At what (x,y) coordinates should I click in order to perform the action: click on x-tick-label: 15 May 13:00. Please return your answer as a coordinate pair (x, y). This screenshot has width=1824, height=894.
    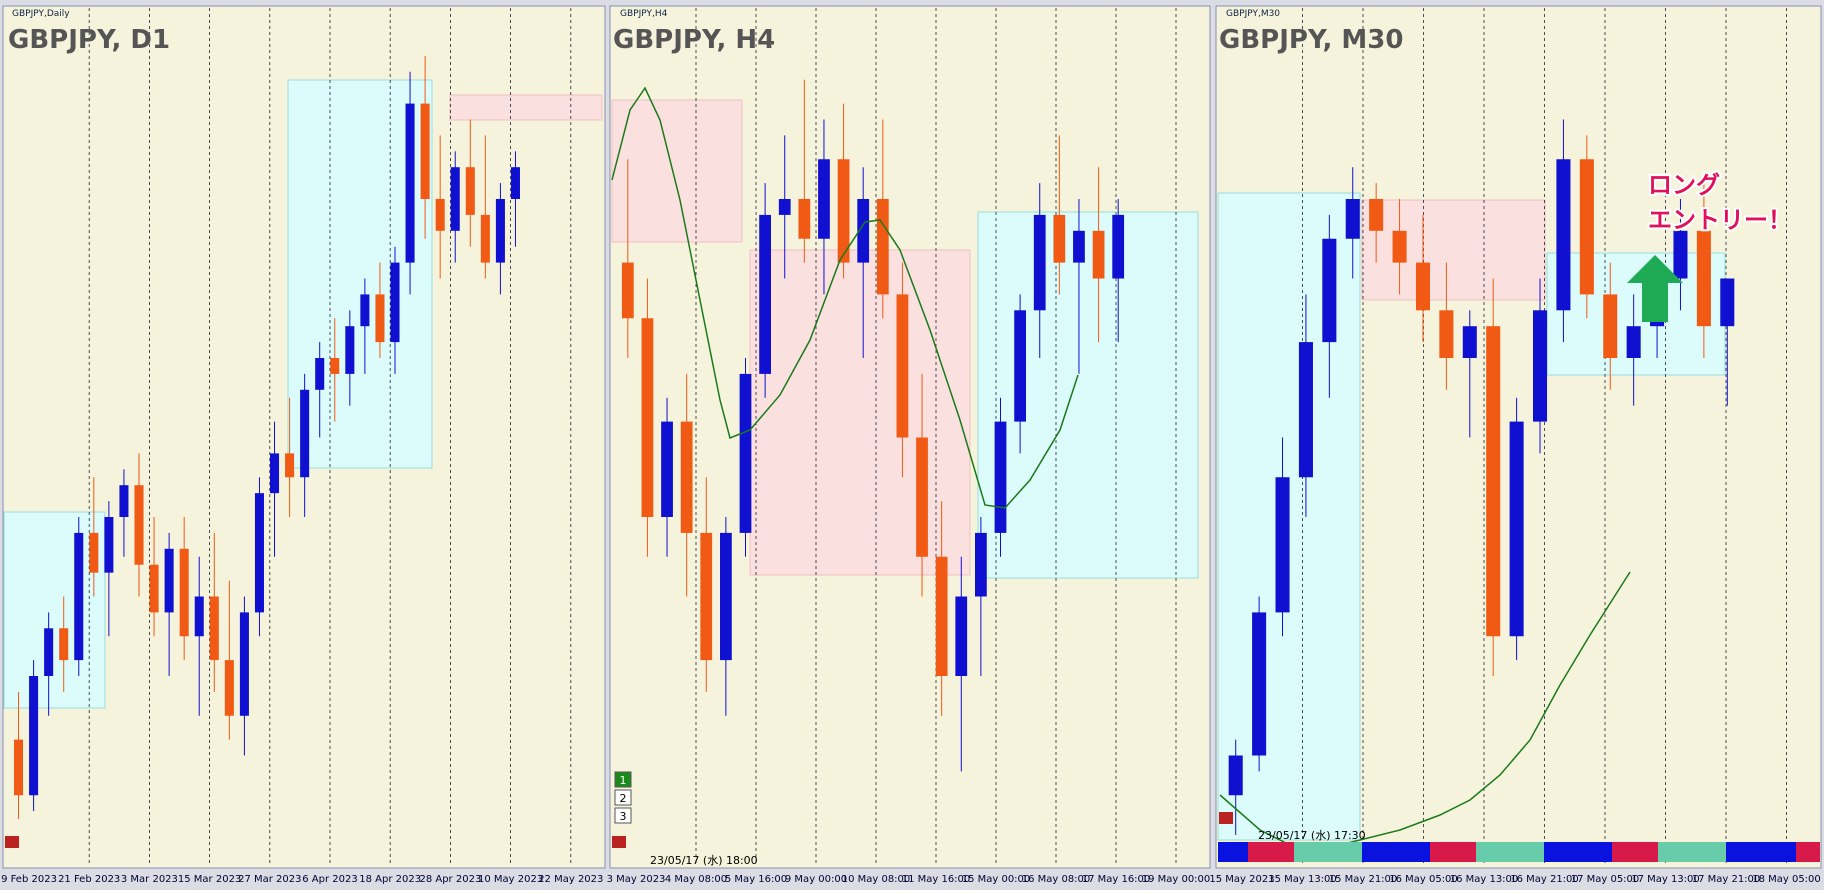
    Looking at the image, I should click on (1302, 879).